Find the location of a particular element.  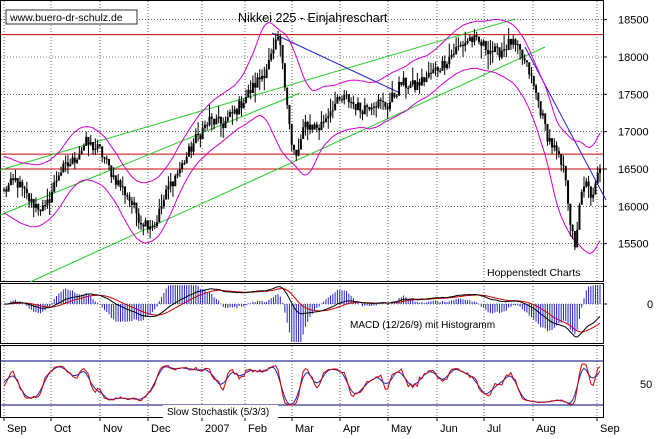

stochastic-k-line is located at coordinates (302, 384).